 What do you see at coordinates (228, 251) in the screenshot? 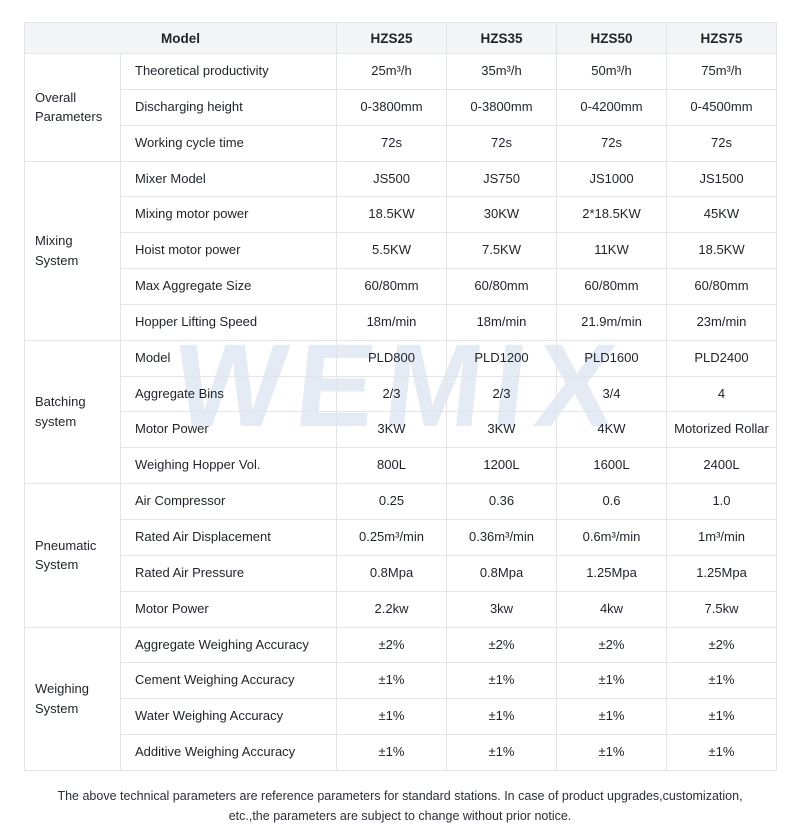
I see `row-label: Hoist motor power` at bounding box center [228, 251].